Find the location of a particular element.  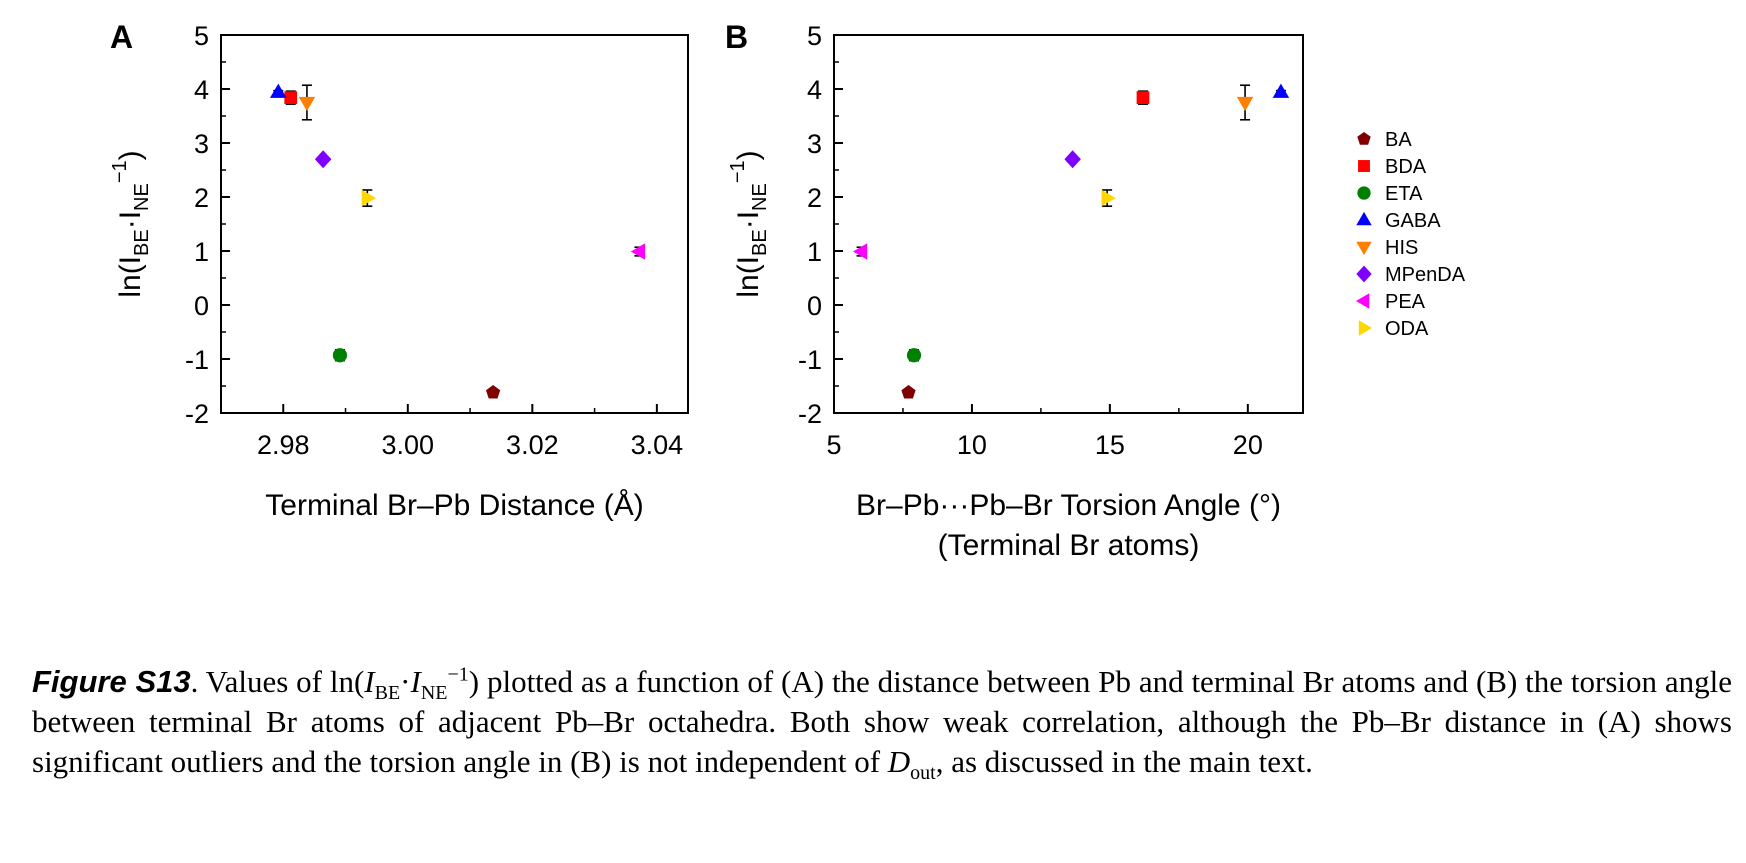

legend-label-gaba: GABA is located at coordinates (1413, 221).